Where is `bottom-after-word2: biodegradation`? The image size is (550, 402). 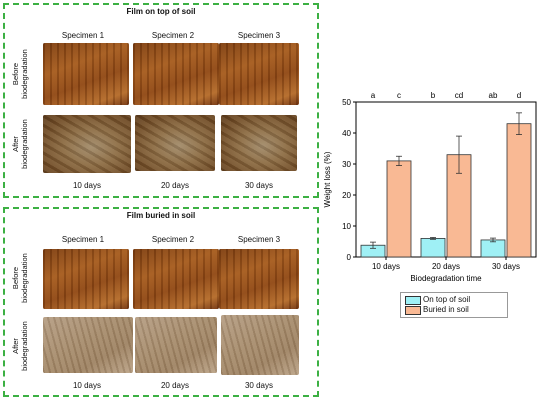 bottom-after-word2: biodegradation is located at coordinates (24, 346).